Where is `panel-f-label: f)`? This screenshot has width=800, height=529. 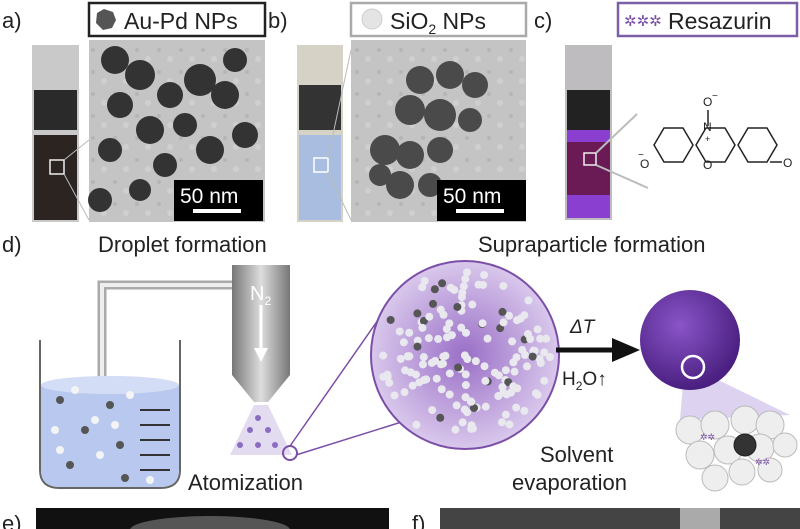 panel-f-label: f) is located at coordinates (418, 520).